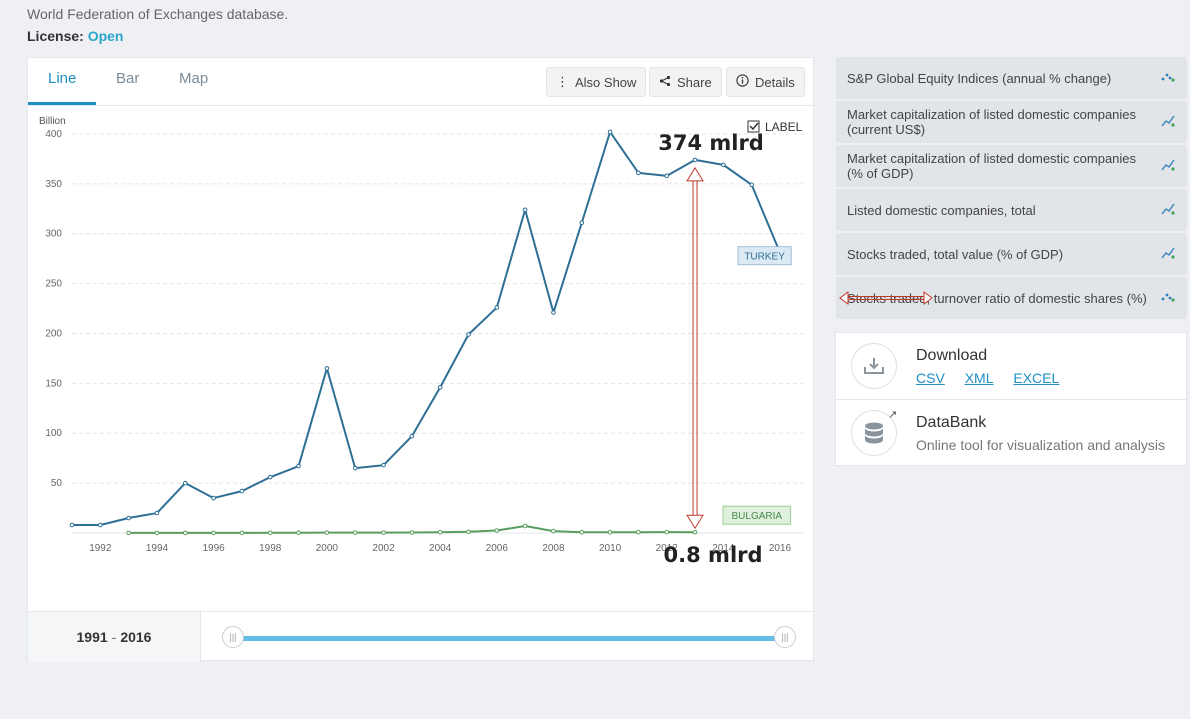  What do you see at coordinates (874, 366) in the screenshot?
I see `download-icon` at bounding box center [874, 366].